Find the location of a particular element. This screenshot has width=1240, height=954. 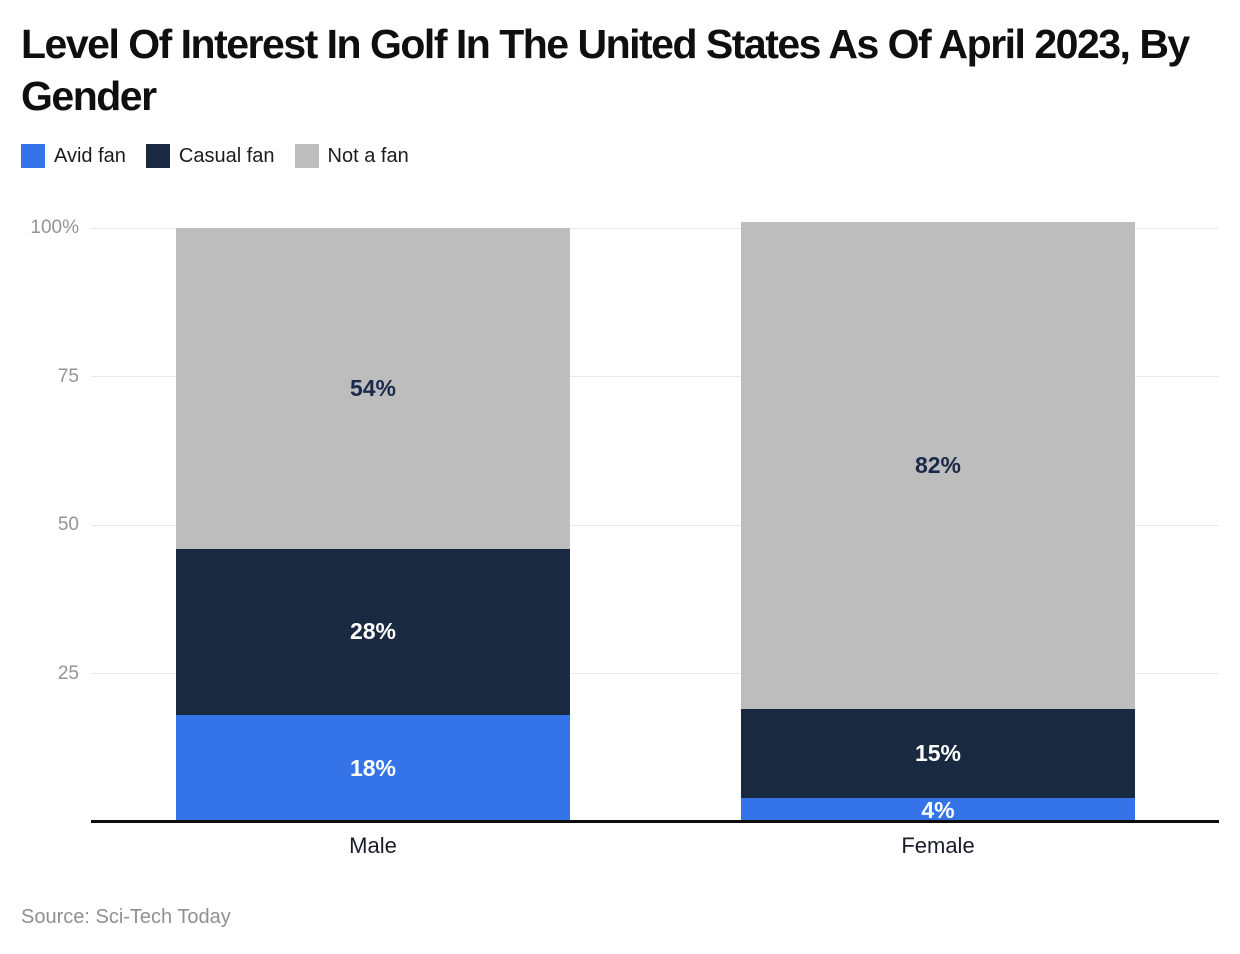

segment-value-label: 4% is located at coordinates (938, 809).